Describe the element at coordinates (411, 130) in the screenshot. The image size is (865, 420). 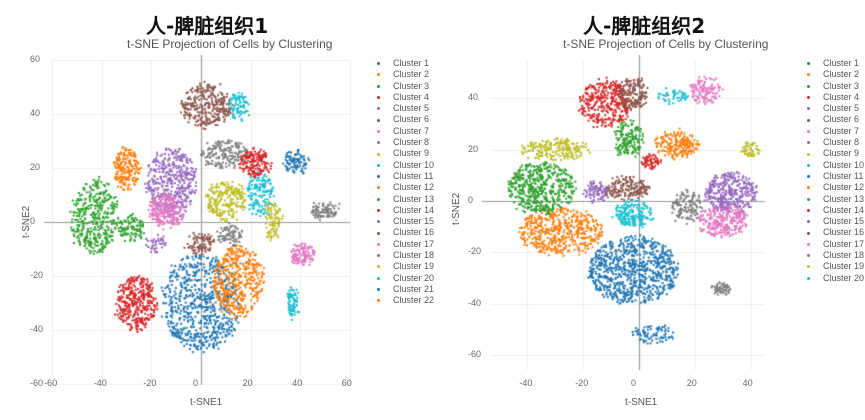
I see `legend-label: Cluster 7` at that location.